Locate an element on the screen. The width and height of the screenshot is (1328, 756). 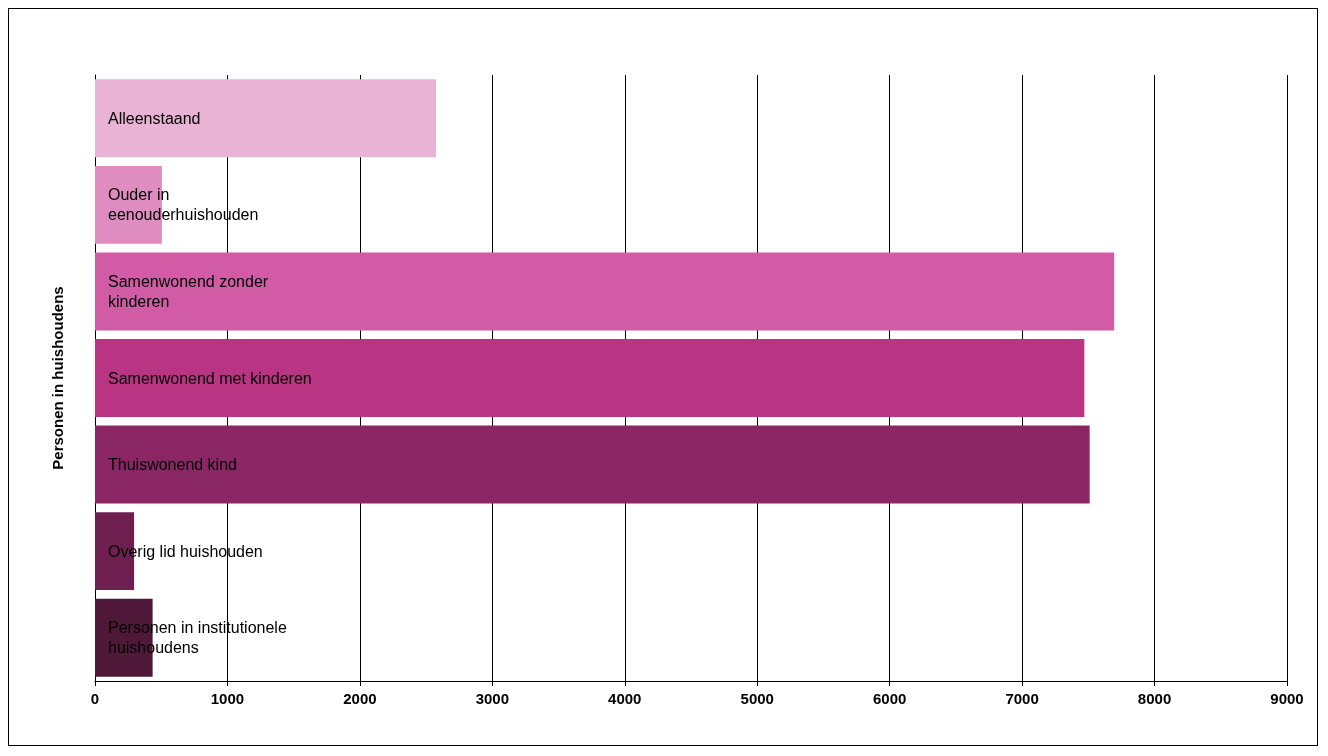
x-tick-label: 9000 is located at coordinates (1287, 698).